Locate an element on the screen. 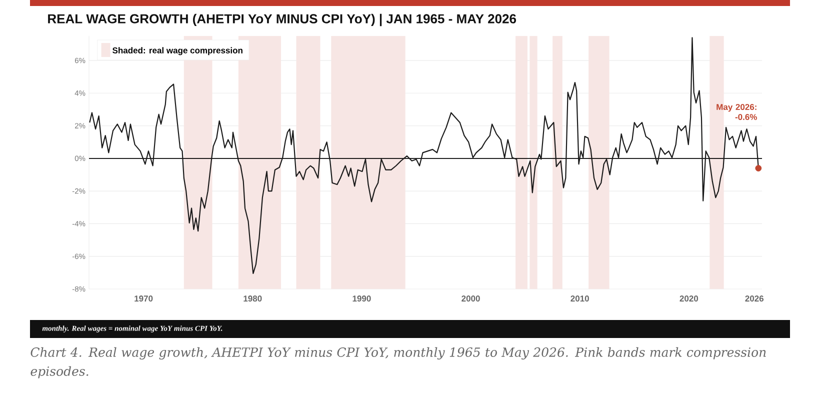 Image resolution: width=837 pixels, height=399 pixels. x-tick-label: 2000 is located at coordinates (471, 299).